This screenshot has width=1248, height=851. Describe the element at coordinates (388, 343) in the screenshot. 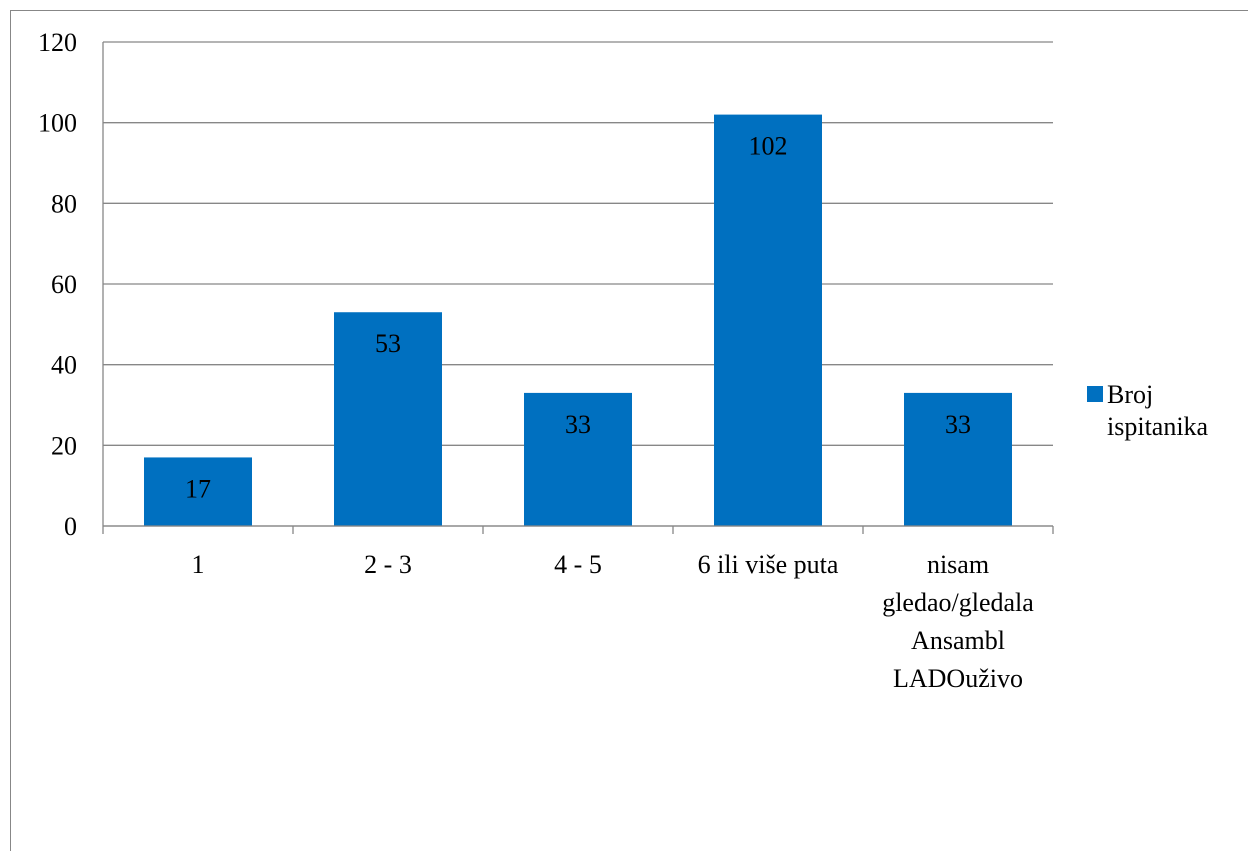

I see `data-label: 53` at that location.